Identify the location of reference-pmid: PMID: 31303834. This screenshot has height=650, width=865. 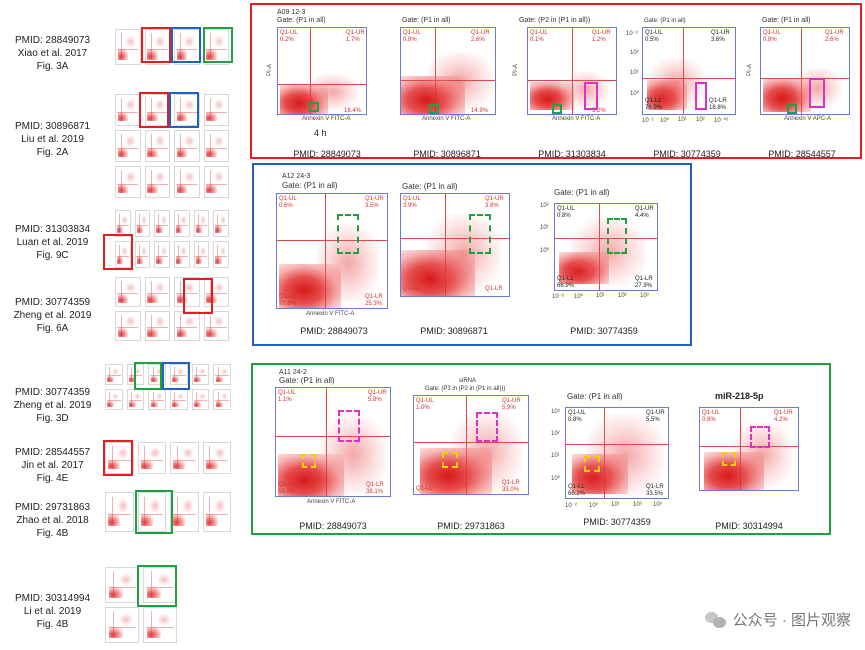
(52, 229).